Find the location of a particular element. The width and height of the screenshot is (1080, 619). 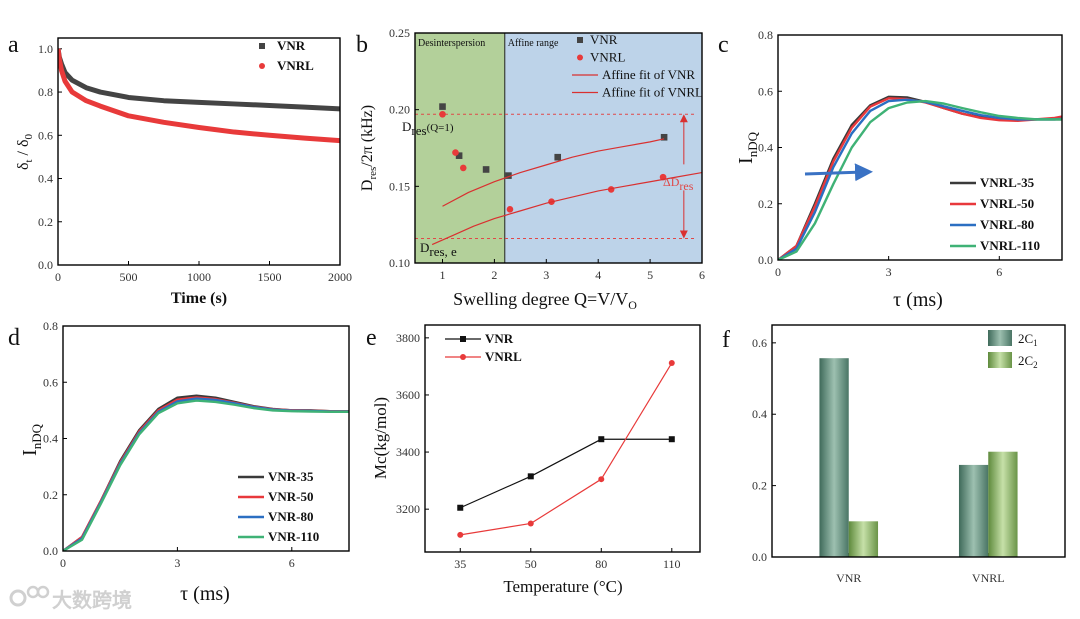

legend-item: VNRL-80 is located at coordinates (992, 224).